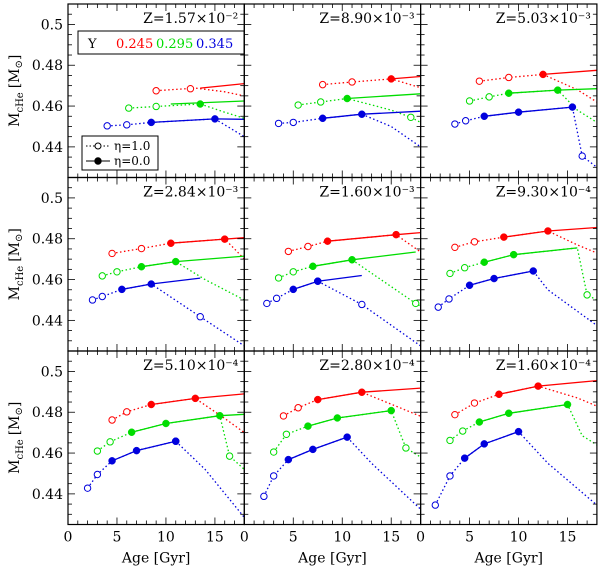  What do you see at coordinates (156, 559) in the screenshot?
I see `x-axis-title: Age [Gyr]` at bounding box center [156, 559].